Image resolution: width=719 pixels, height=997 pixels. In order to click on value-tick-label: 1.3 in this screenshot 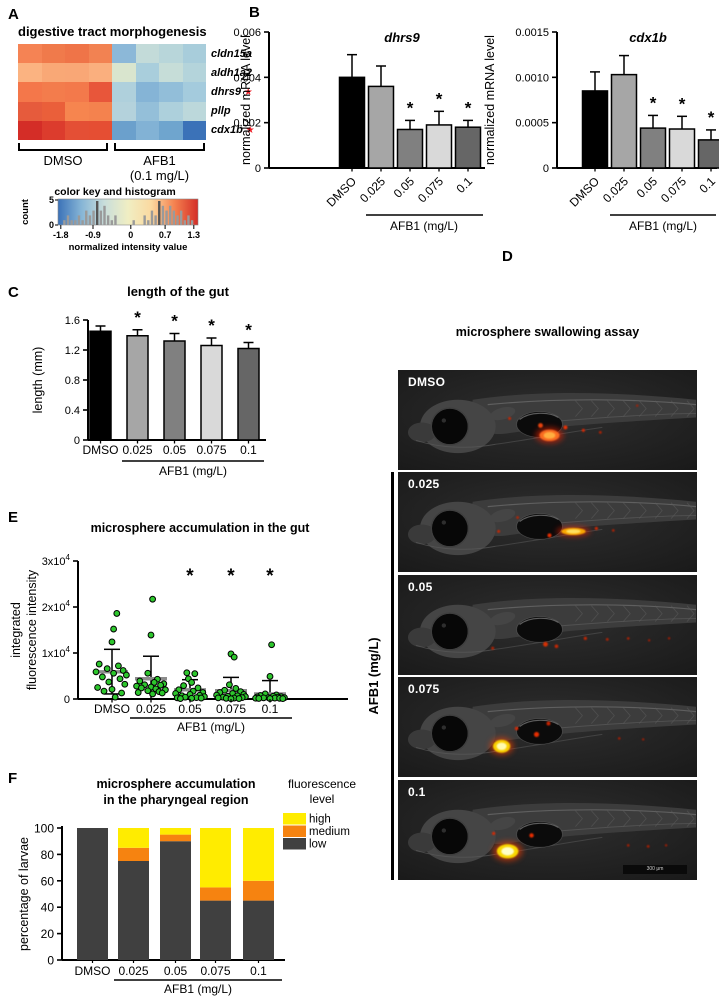, I will do `click(194, 235)`.